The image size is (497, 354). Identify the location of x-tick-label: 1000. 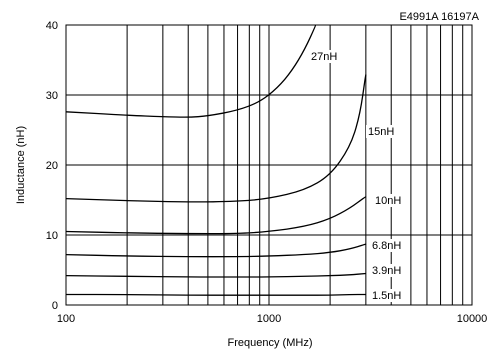
(269, 319).